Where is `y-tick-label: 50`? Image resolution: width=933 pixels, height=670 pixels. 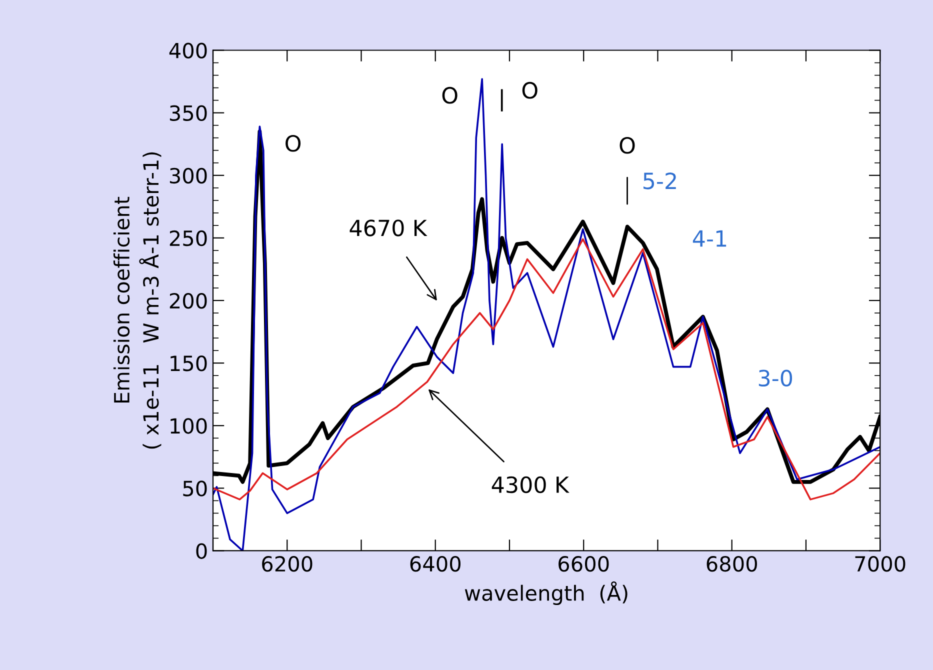 y-tick-label: 50 is located at coordinates (195, 488).